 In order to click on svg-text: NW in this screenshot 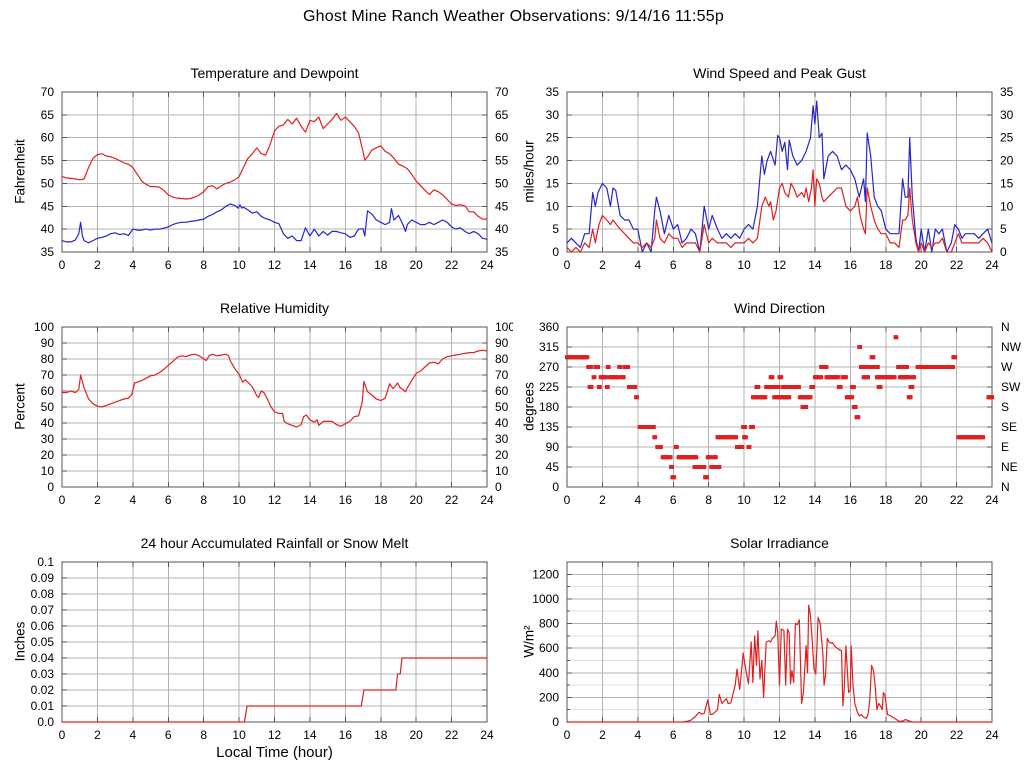, I will do `click(1011, 347)`.